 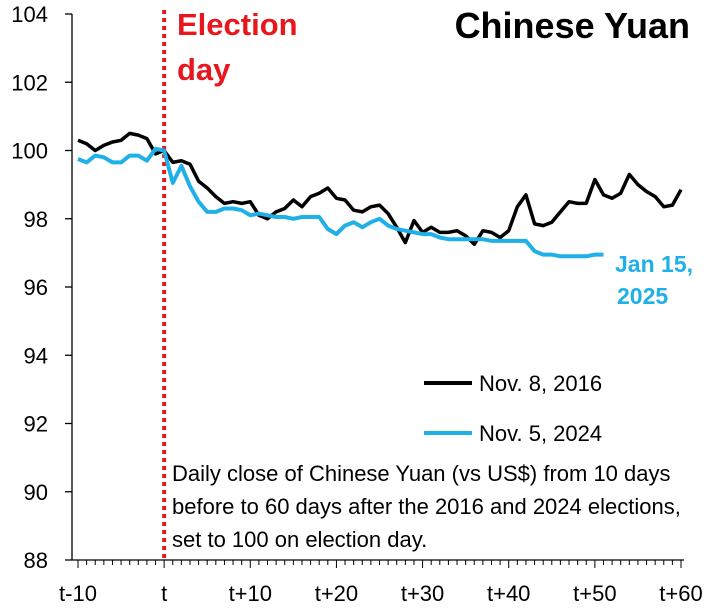 I want to click on y-tick-label-100: 100, so click(x=29, y=151).